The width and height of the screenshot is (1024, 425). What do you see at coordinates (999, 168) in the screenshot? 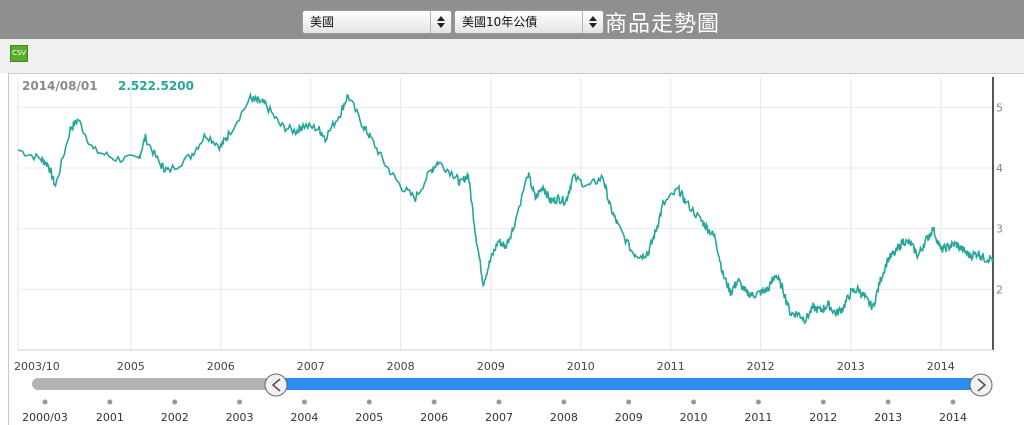
I see `y-tick-label: 4` at bounding box center [999, 168].